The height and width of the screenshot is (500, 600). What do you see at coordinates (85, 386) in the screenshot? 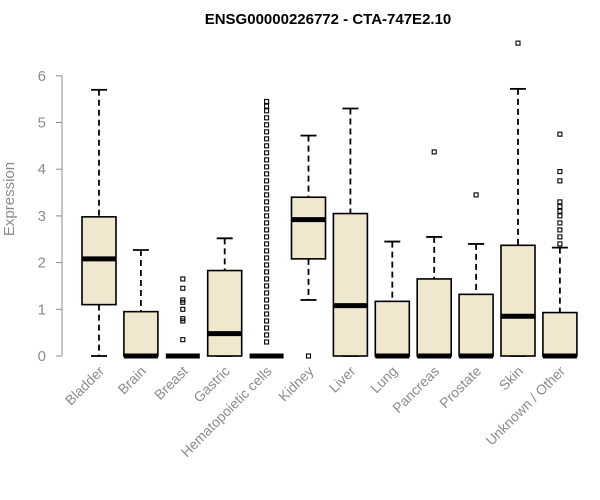
I see `x-tick-label: Bladder` at bounding box center [85, 386].